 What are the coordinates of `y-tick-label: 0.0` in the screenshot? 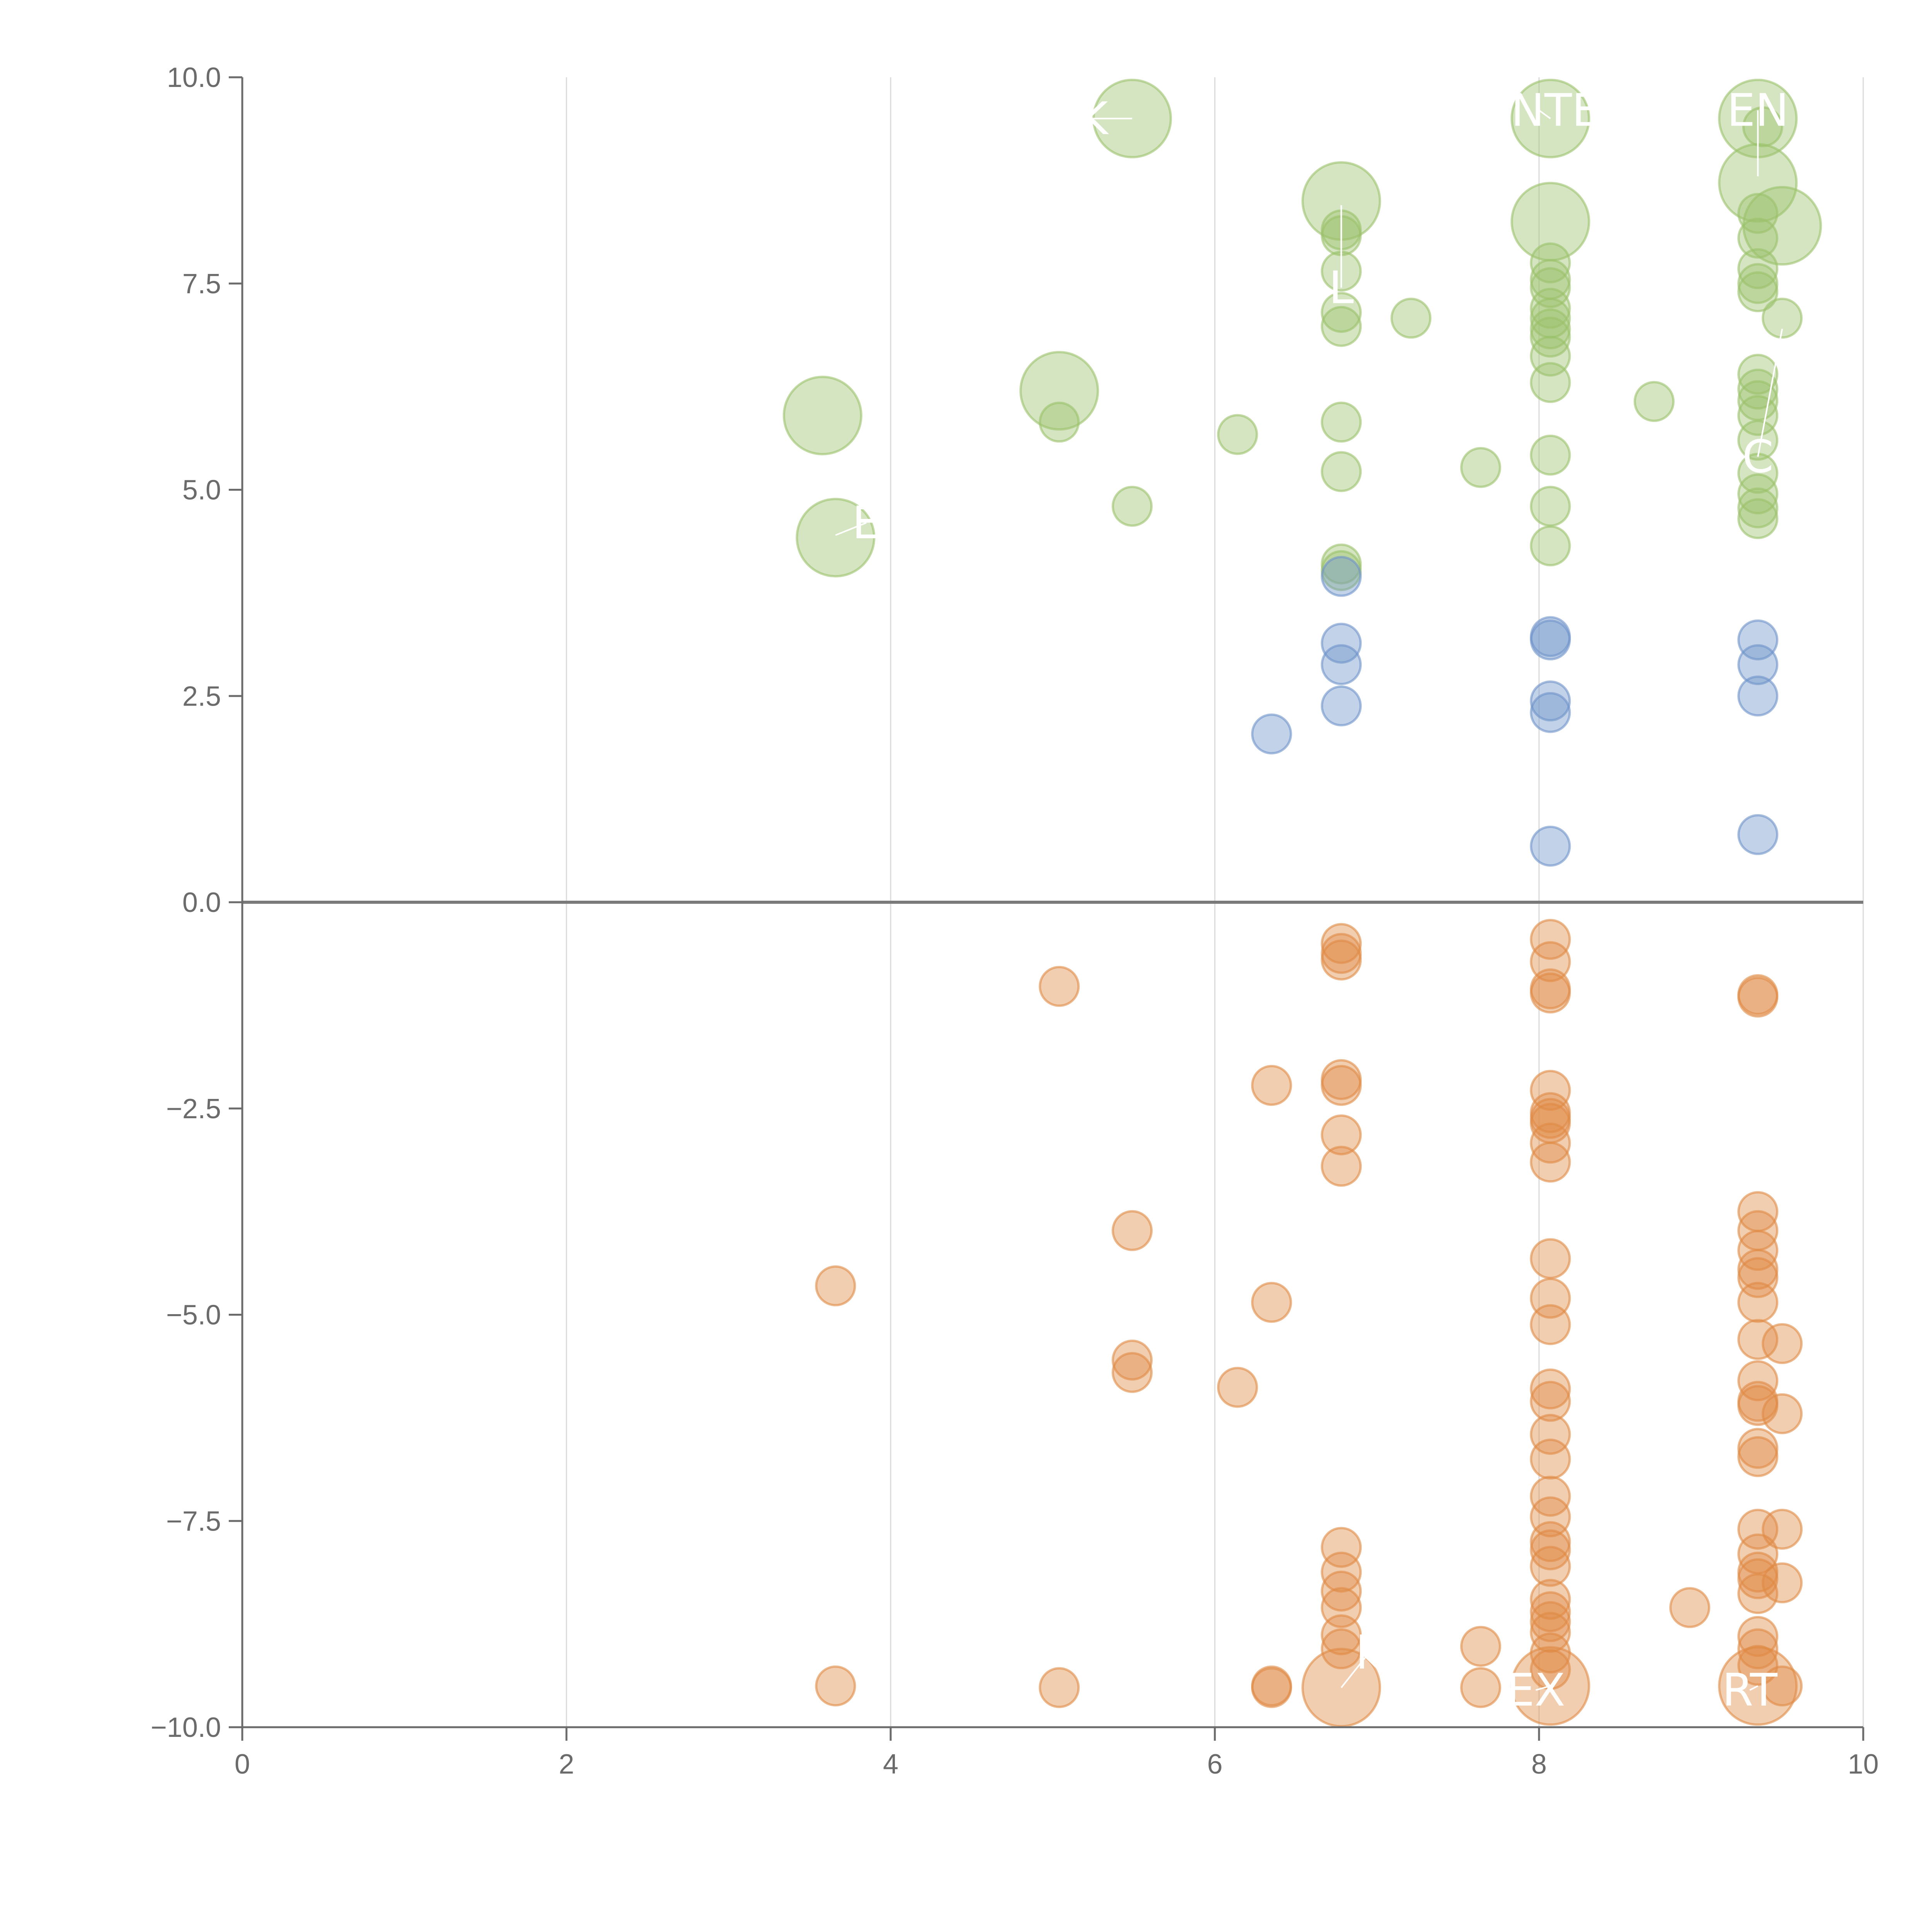 It's located at (202, 903).